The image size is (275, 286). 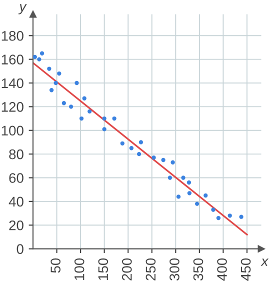 What do you see at coordinates (16, 225) in the screenshot?
I see `y-tick-label: 20` at bounding box center [16, 225].